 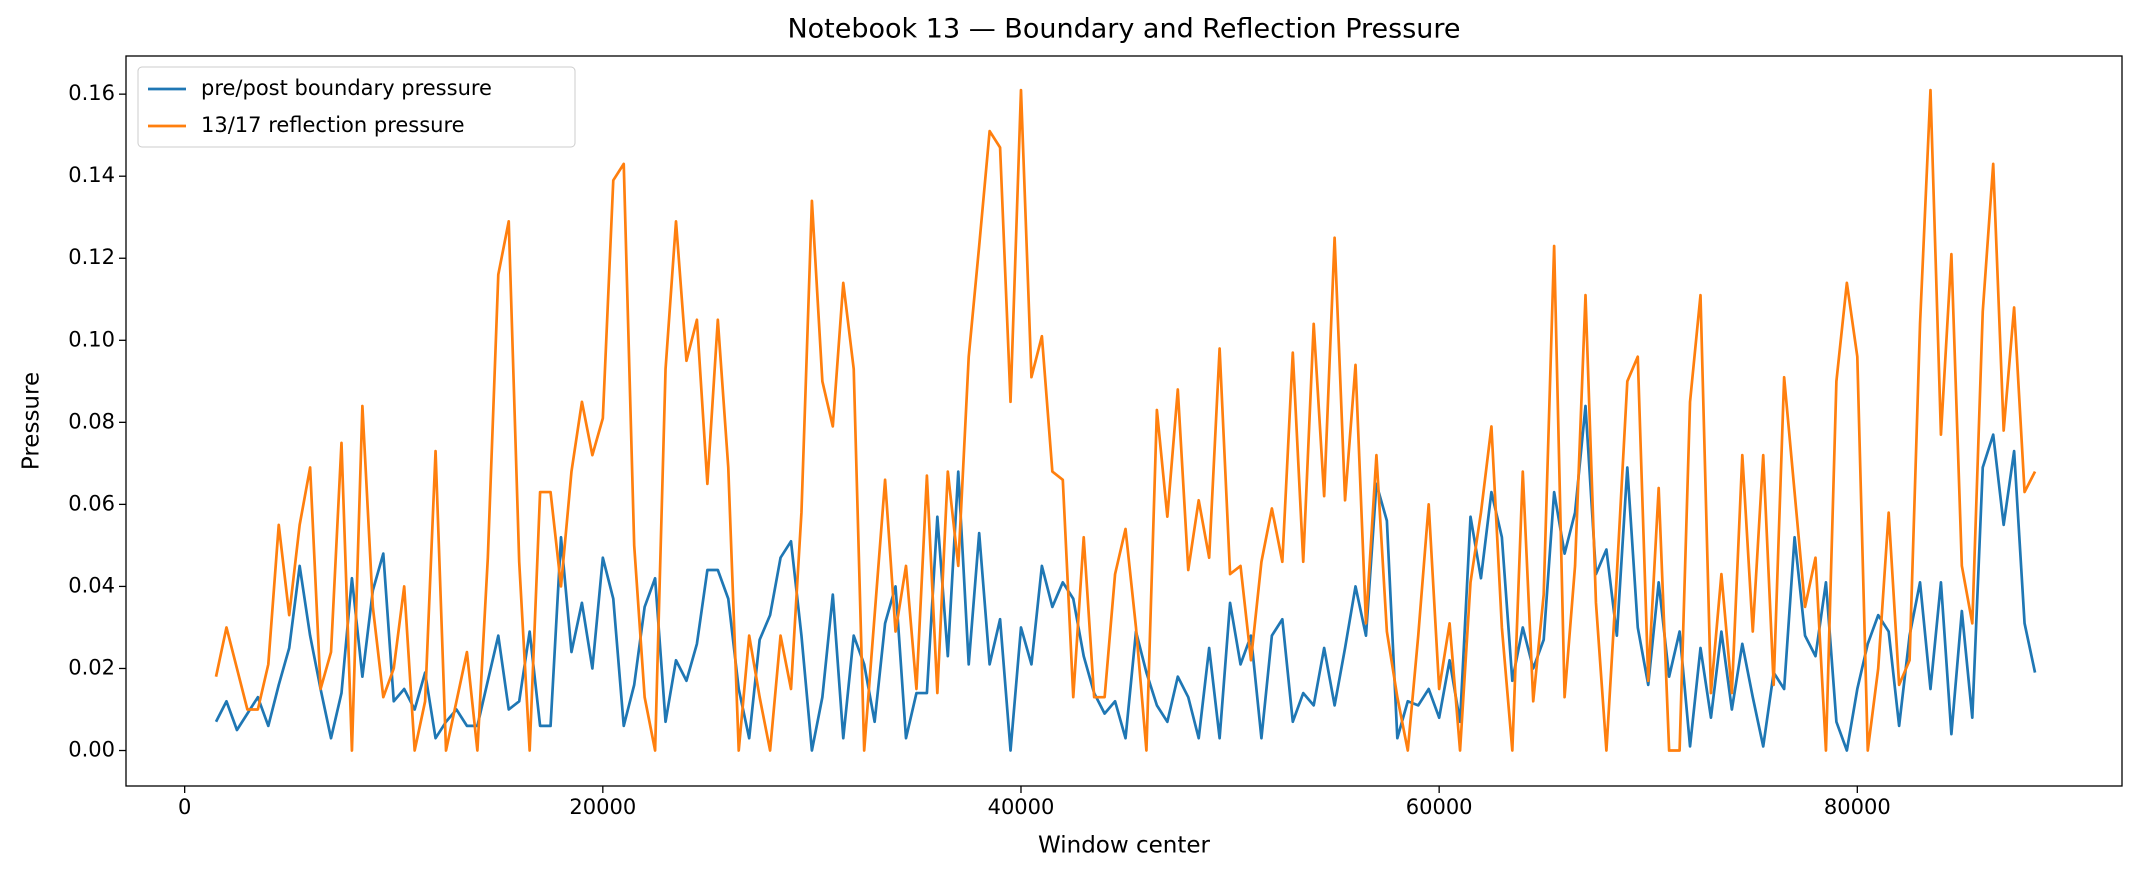 I want to click on y-tick-label: 0.00, so click(x=91, y=750).